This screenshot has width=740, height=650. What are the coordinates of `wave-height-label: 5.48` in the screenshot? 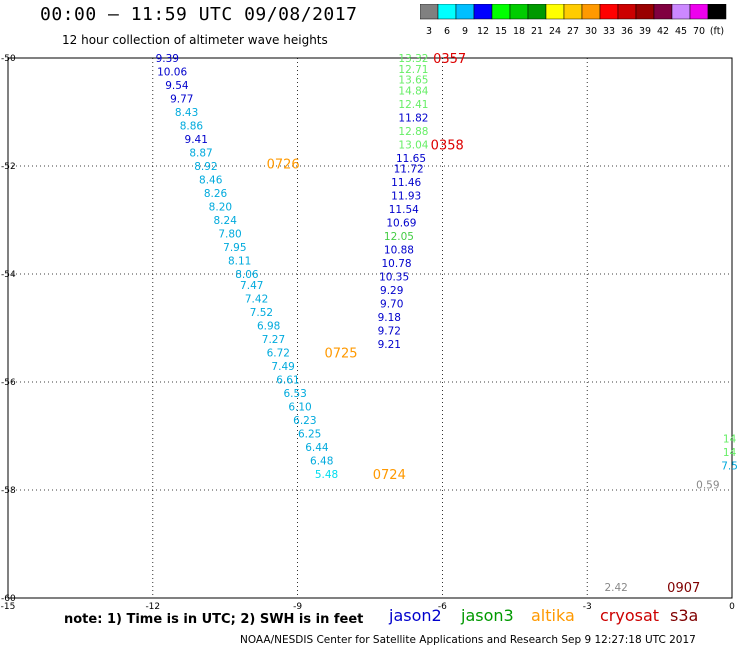 It's located at (326, 475).